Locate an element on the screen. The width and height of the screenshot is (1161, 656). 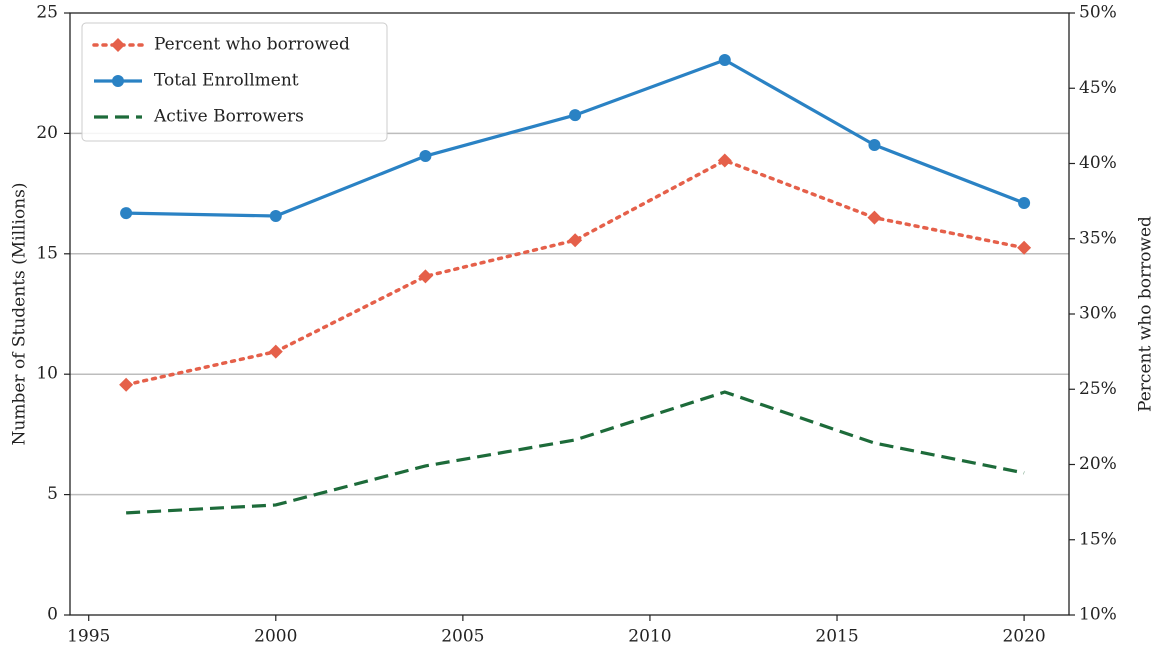
y-tick-label: 15 is located at coordinates (47, 253).